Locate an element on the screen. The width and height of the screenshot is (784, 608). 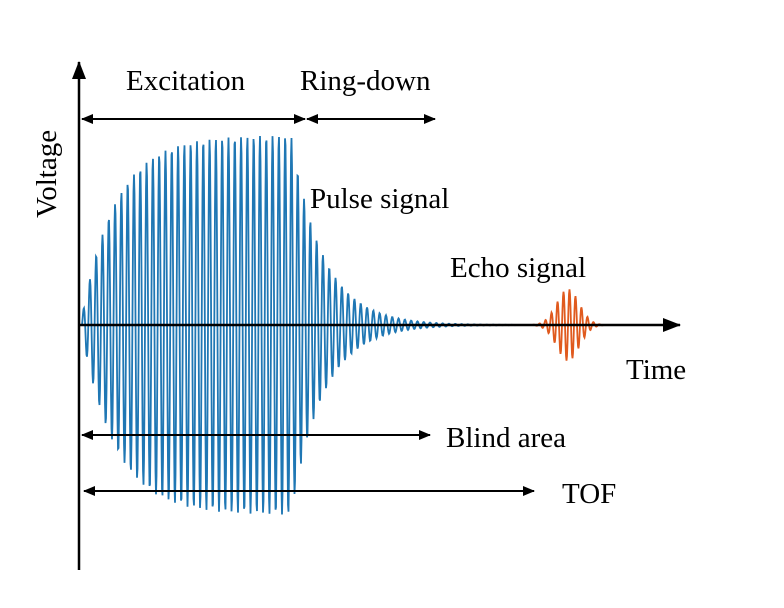
excitation-label: Excitation is located at coordinates (186, 81).